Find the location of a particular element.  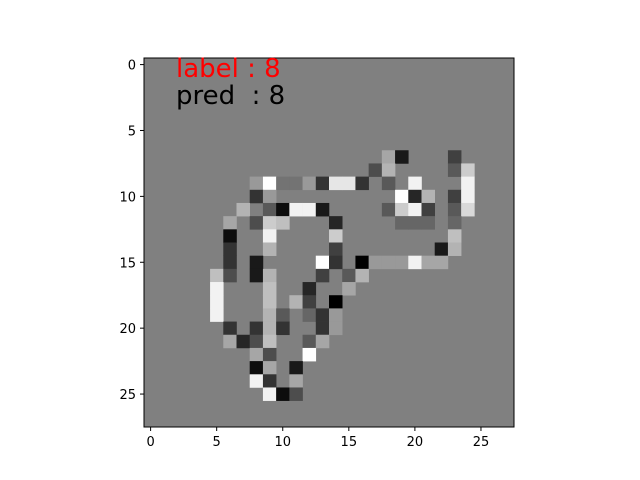

y-axis: 0 5 10 15 20 25 is located at coordinates (131, 231).